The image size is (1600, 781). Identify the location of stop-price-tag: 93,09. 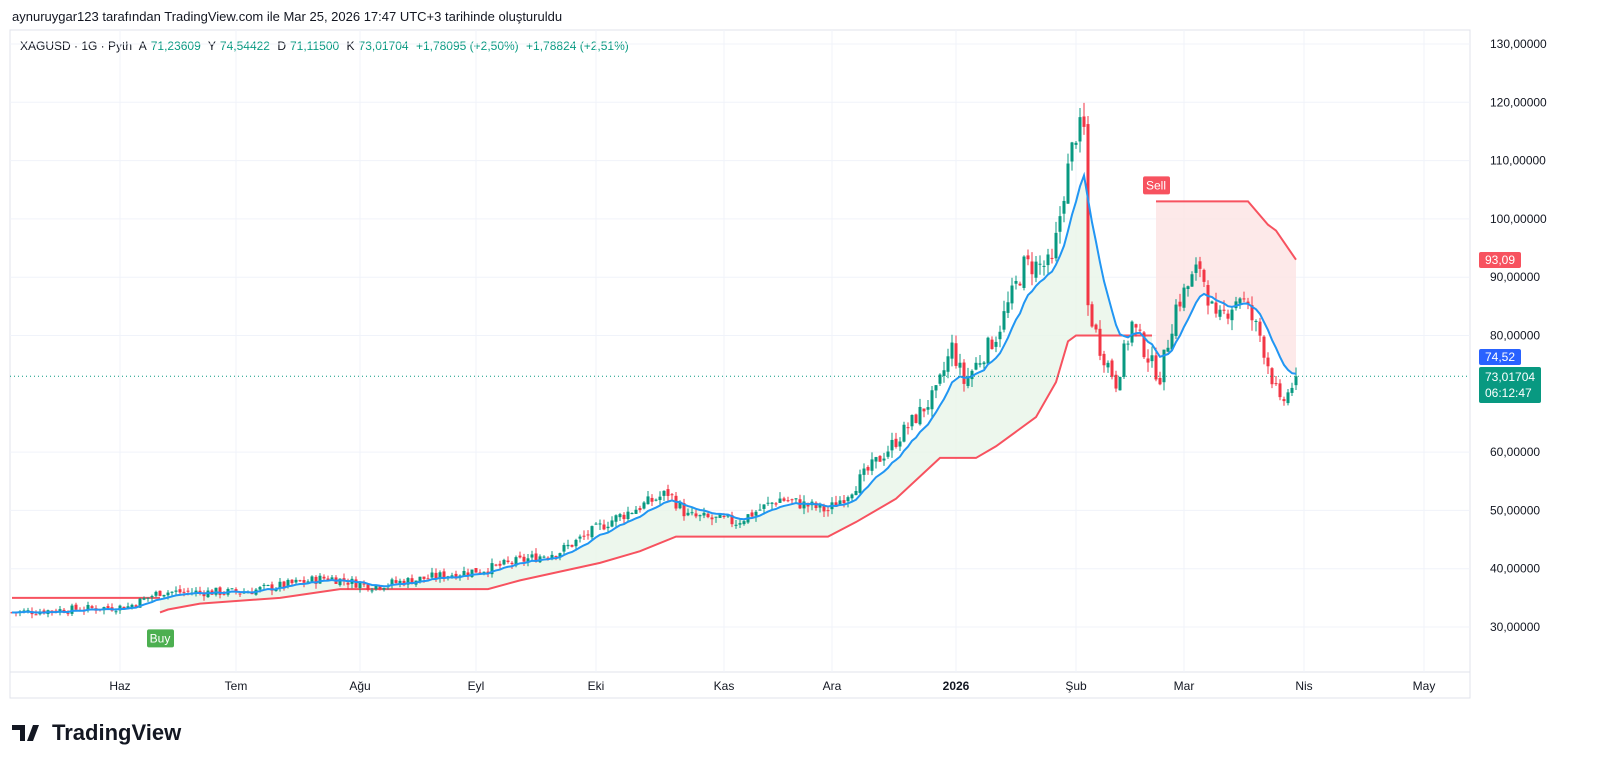
(1500, 260).